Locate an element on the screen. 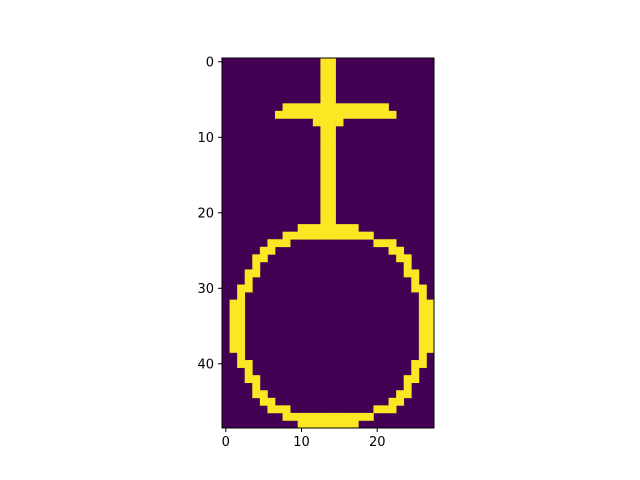  y-tick-label: 40 is located at coordinates (205, 364).